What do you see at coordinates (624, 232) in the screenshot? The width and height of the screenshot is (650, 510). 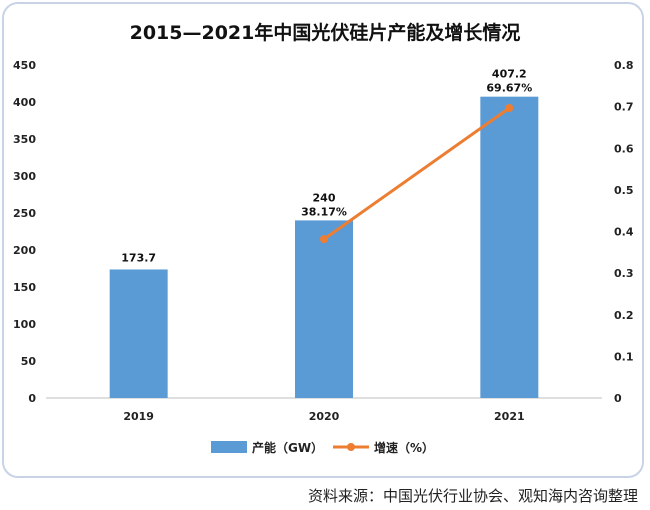 I see `y-right-tick-label: 0.4` at bounding box center [624, 232].